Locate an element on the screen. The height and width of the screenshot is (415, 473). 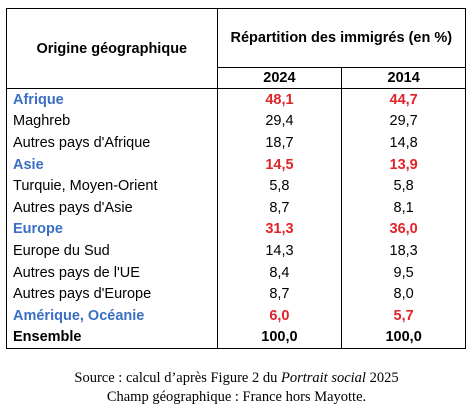
row-value-2024: 14,3 is located at coordinates (279, 251).